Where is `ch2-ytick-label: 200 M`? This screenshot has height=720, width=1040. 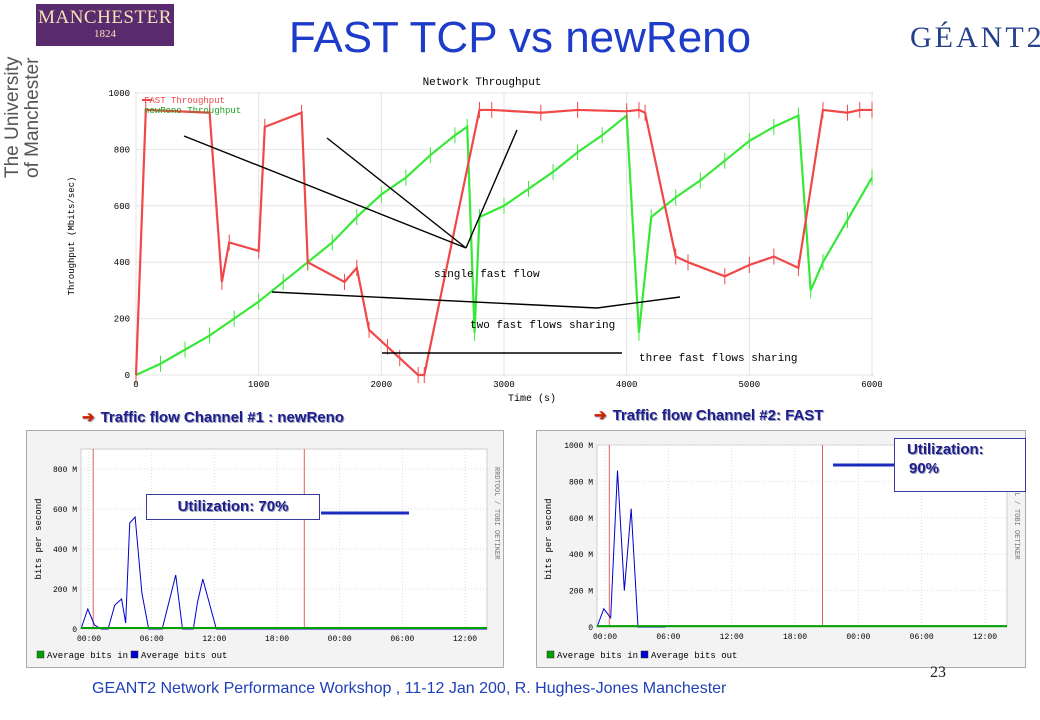 ch2-ytick-label: 200 M is located at coordinates (581, 592).